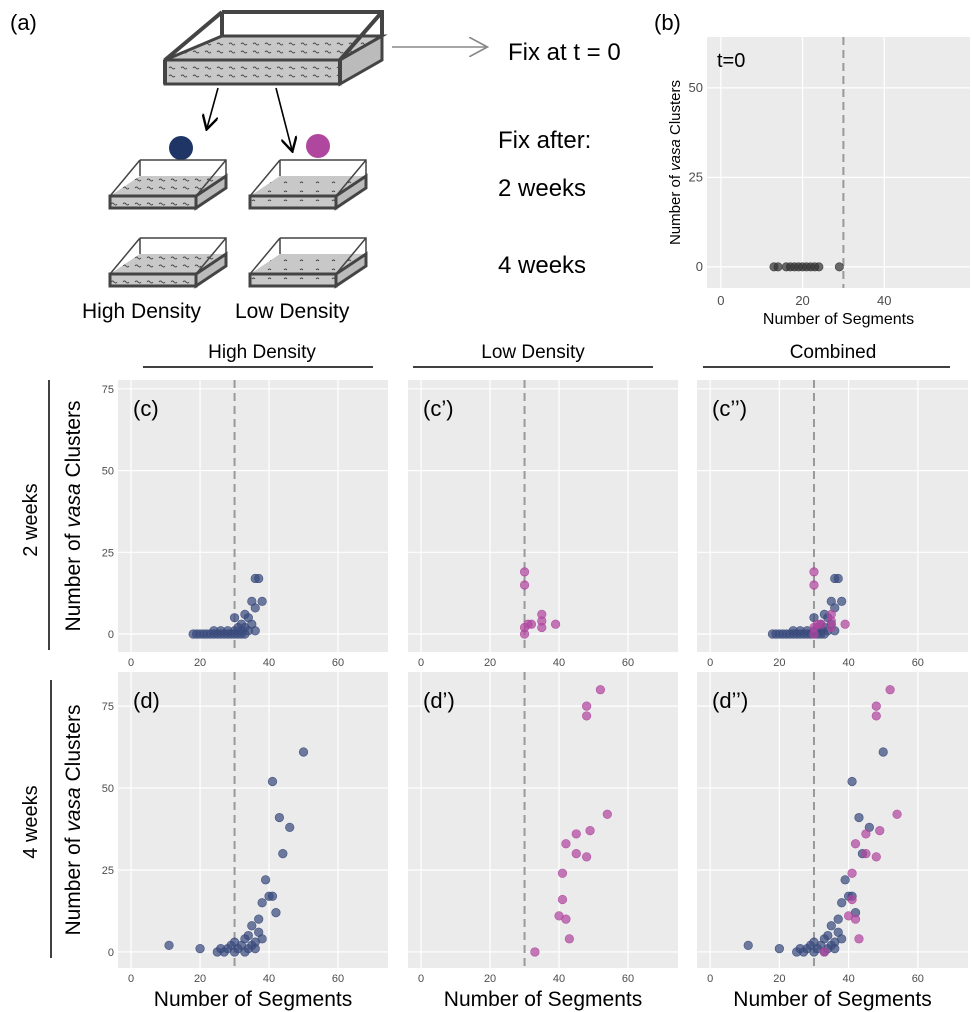 Image resolution: width=972 pixels, height=1012 pixels. What do you see at coordinates (108, 707) in the screenshot?
I see `y-tick-label: 75` at bounding box center [108, 707].